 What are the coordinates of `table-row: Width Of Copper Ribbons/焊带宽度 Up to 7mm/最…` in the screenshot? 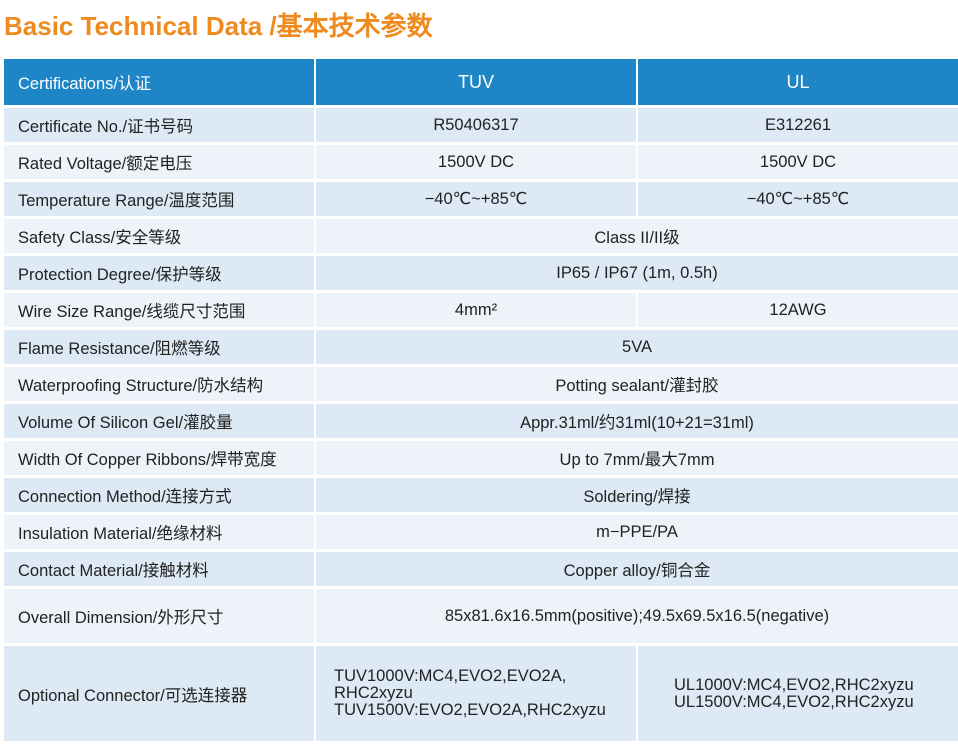 It's located at (481, 458).